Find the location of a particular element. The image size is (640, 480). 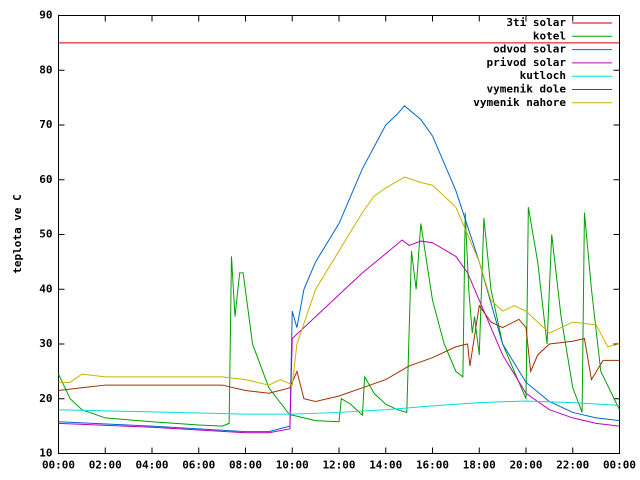

legend-label: kotel is located at coordinates (549, 35).